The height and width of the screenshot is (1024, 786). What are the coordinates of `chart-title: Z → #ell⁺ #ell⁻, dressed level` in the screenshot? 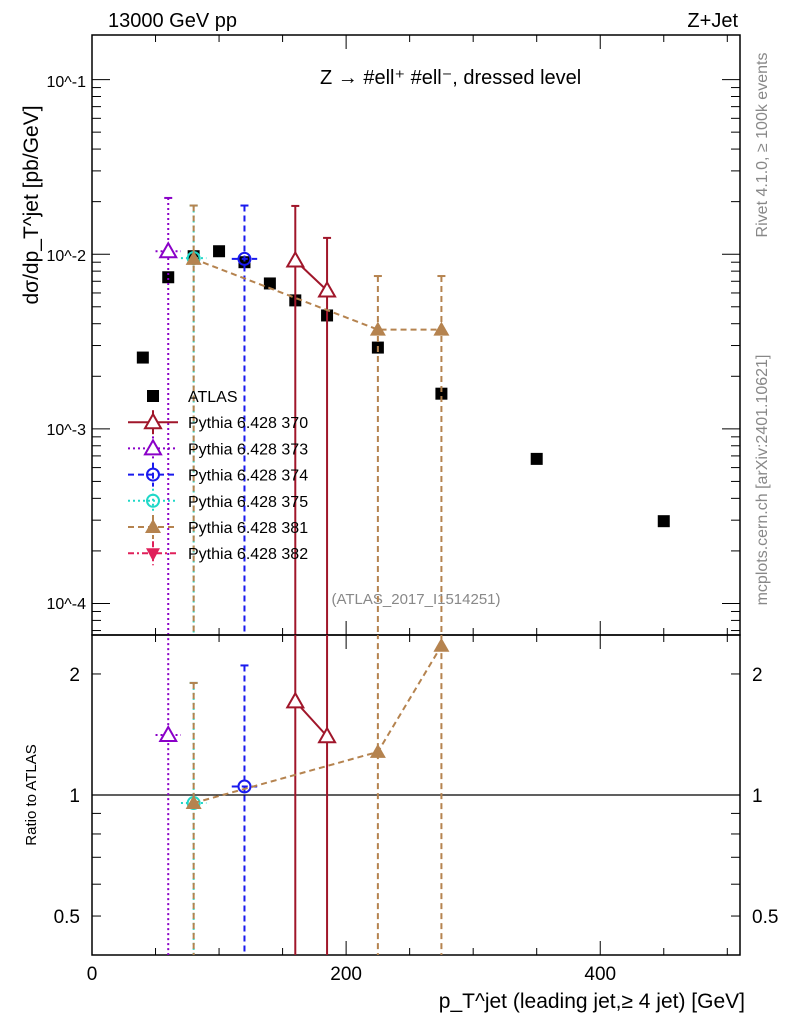 It's located at (450, 78).